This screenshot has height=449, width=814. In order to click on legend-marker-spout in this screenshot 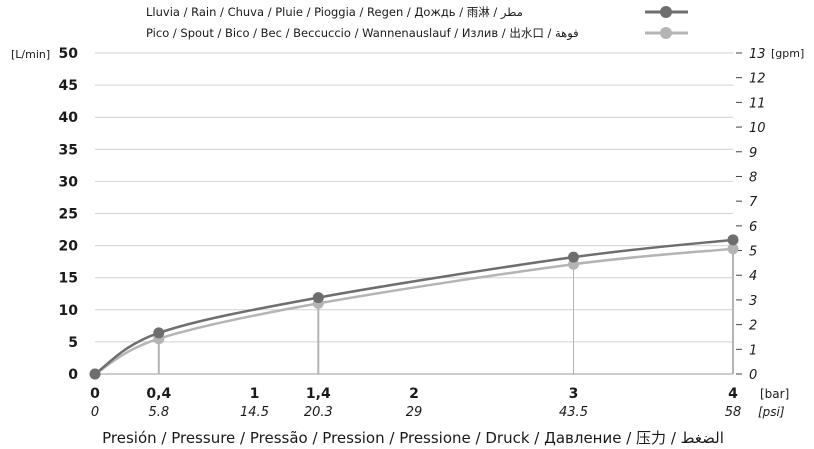, I will do `click(666, 33)`.